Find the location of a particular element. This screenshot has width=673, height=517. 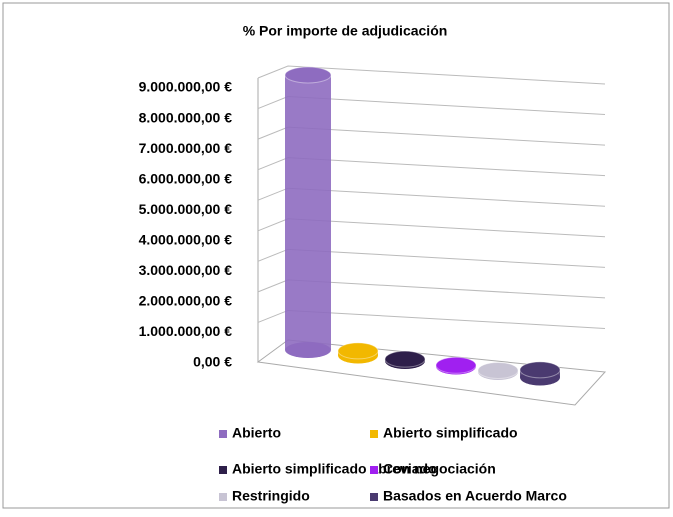

bar is located at coordinates (308, 212).